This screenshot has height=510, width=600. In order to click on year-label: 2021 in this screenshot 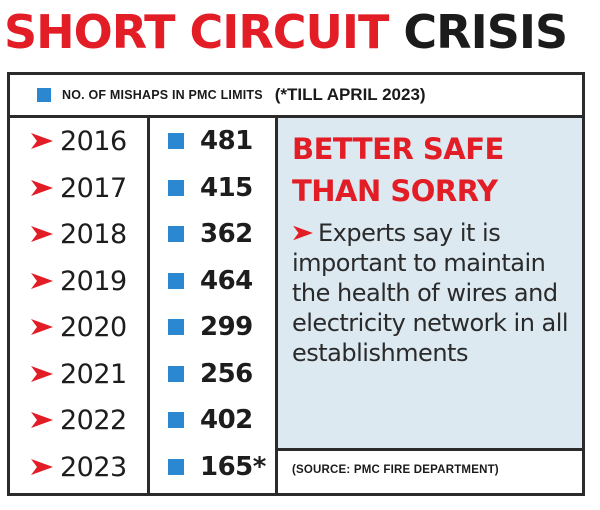, I will do `click(93, 374)`.